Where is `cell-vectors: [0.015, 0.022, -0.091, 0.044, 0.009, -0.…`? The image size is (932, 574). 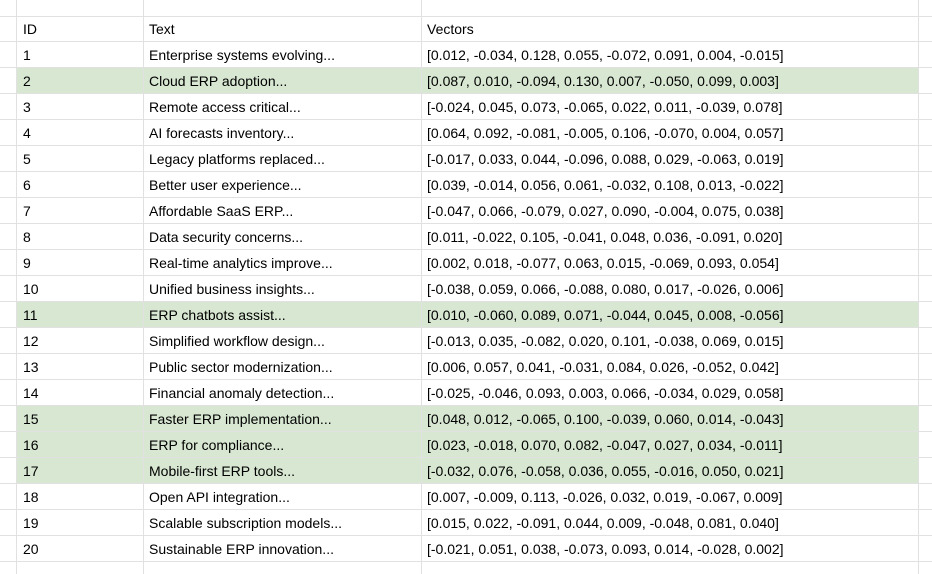 cell-vectors: [0.015, 0.022, -0.091, 0.044, 0.009, -0.… is located at coordinates (670, 522).